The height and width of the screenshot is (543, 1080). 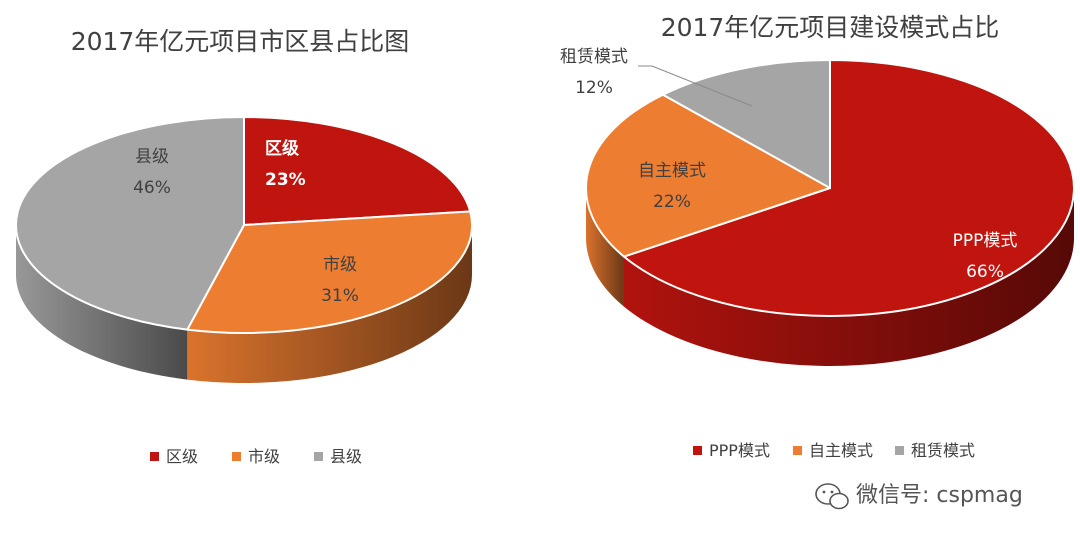 I want to click on wechat-icon, so click(x=832, y=496).